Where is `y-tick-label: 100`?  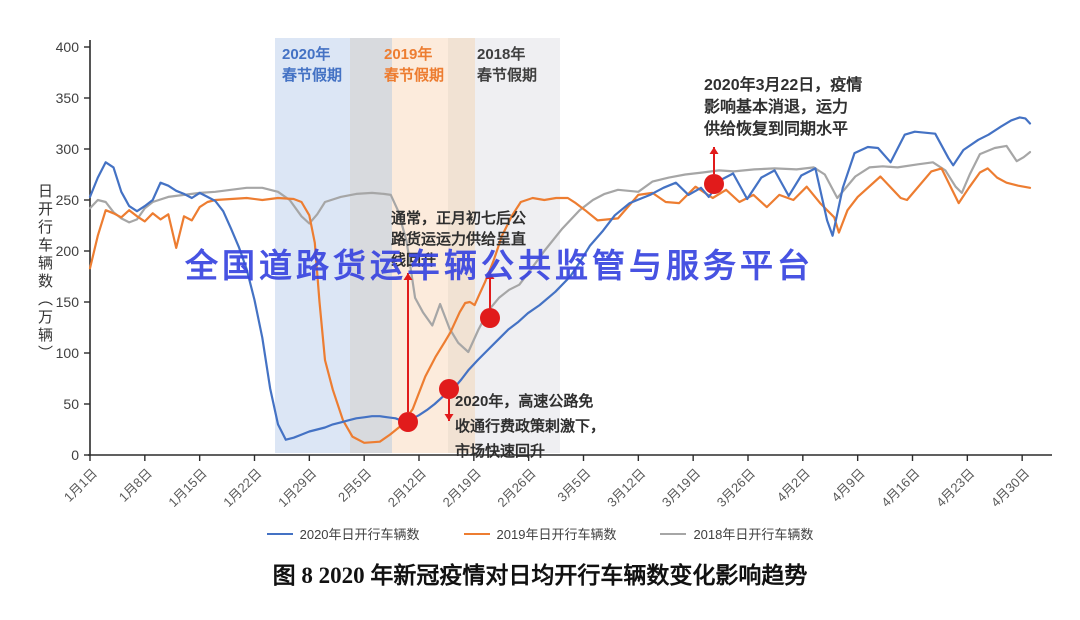 y-tick-label: 100 is located at coordinates (68, 353).